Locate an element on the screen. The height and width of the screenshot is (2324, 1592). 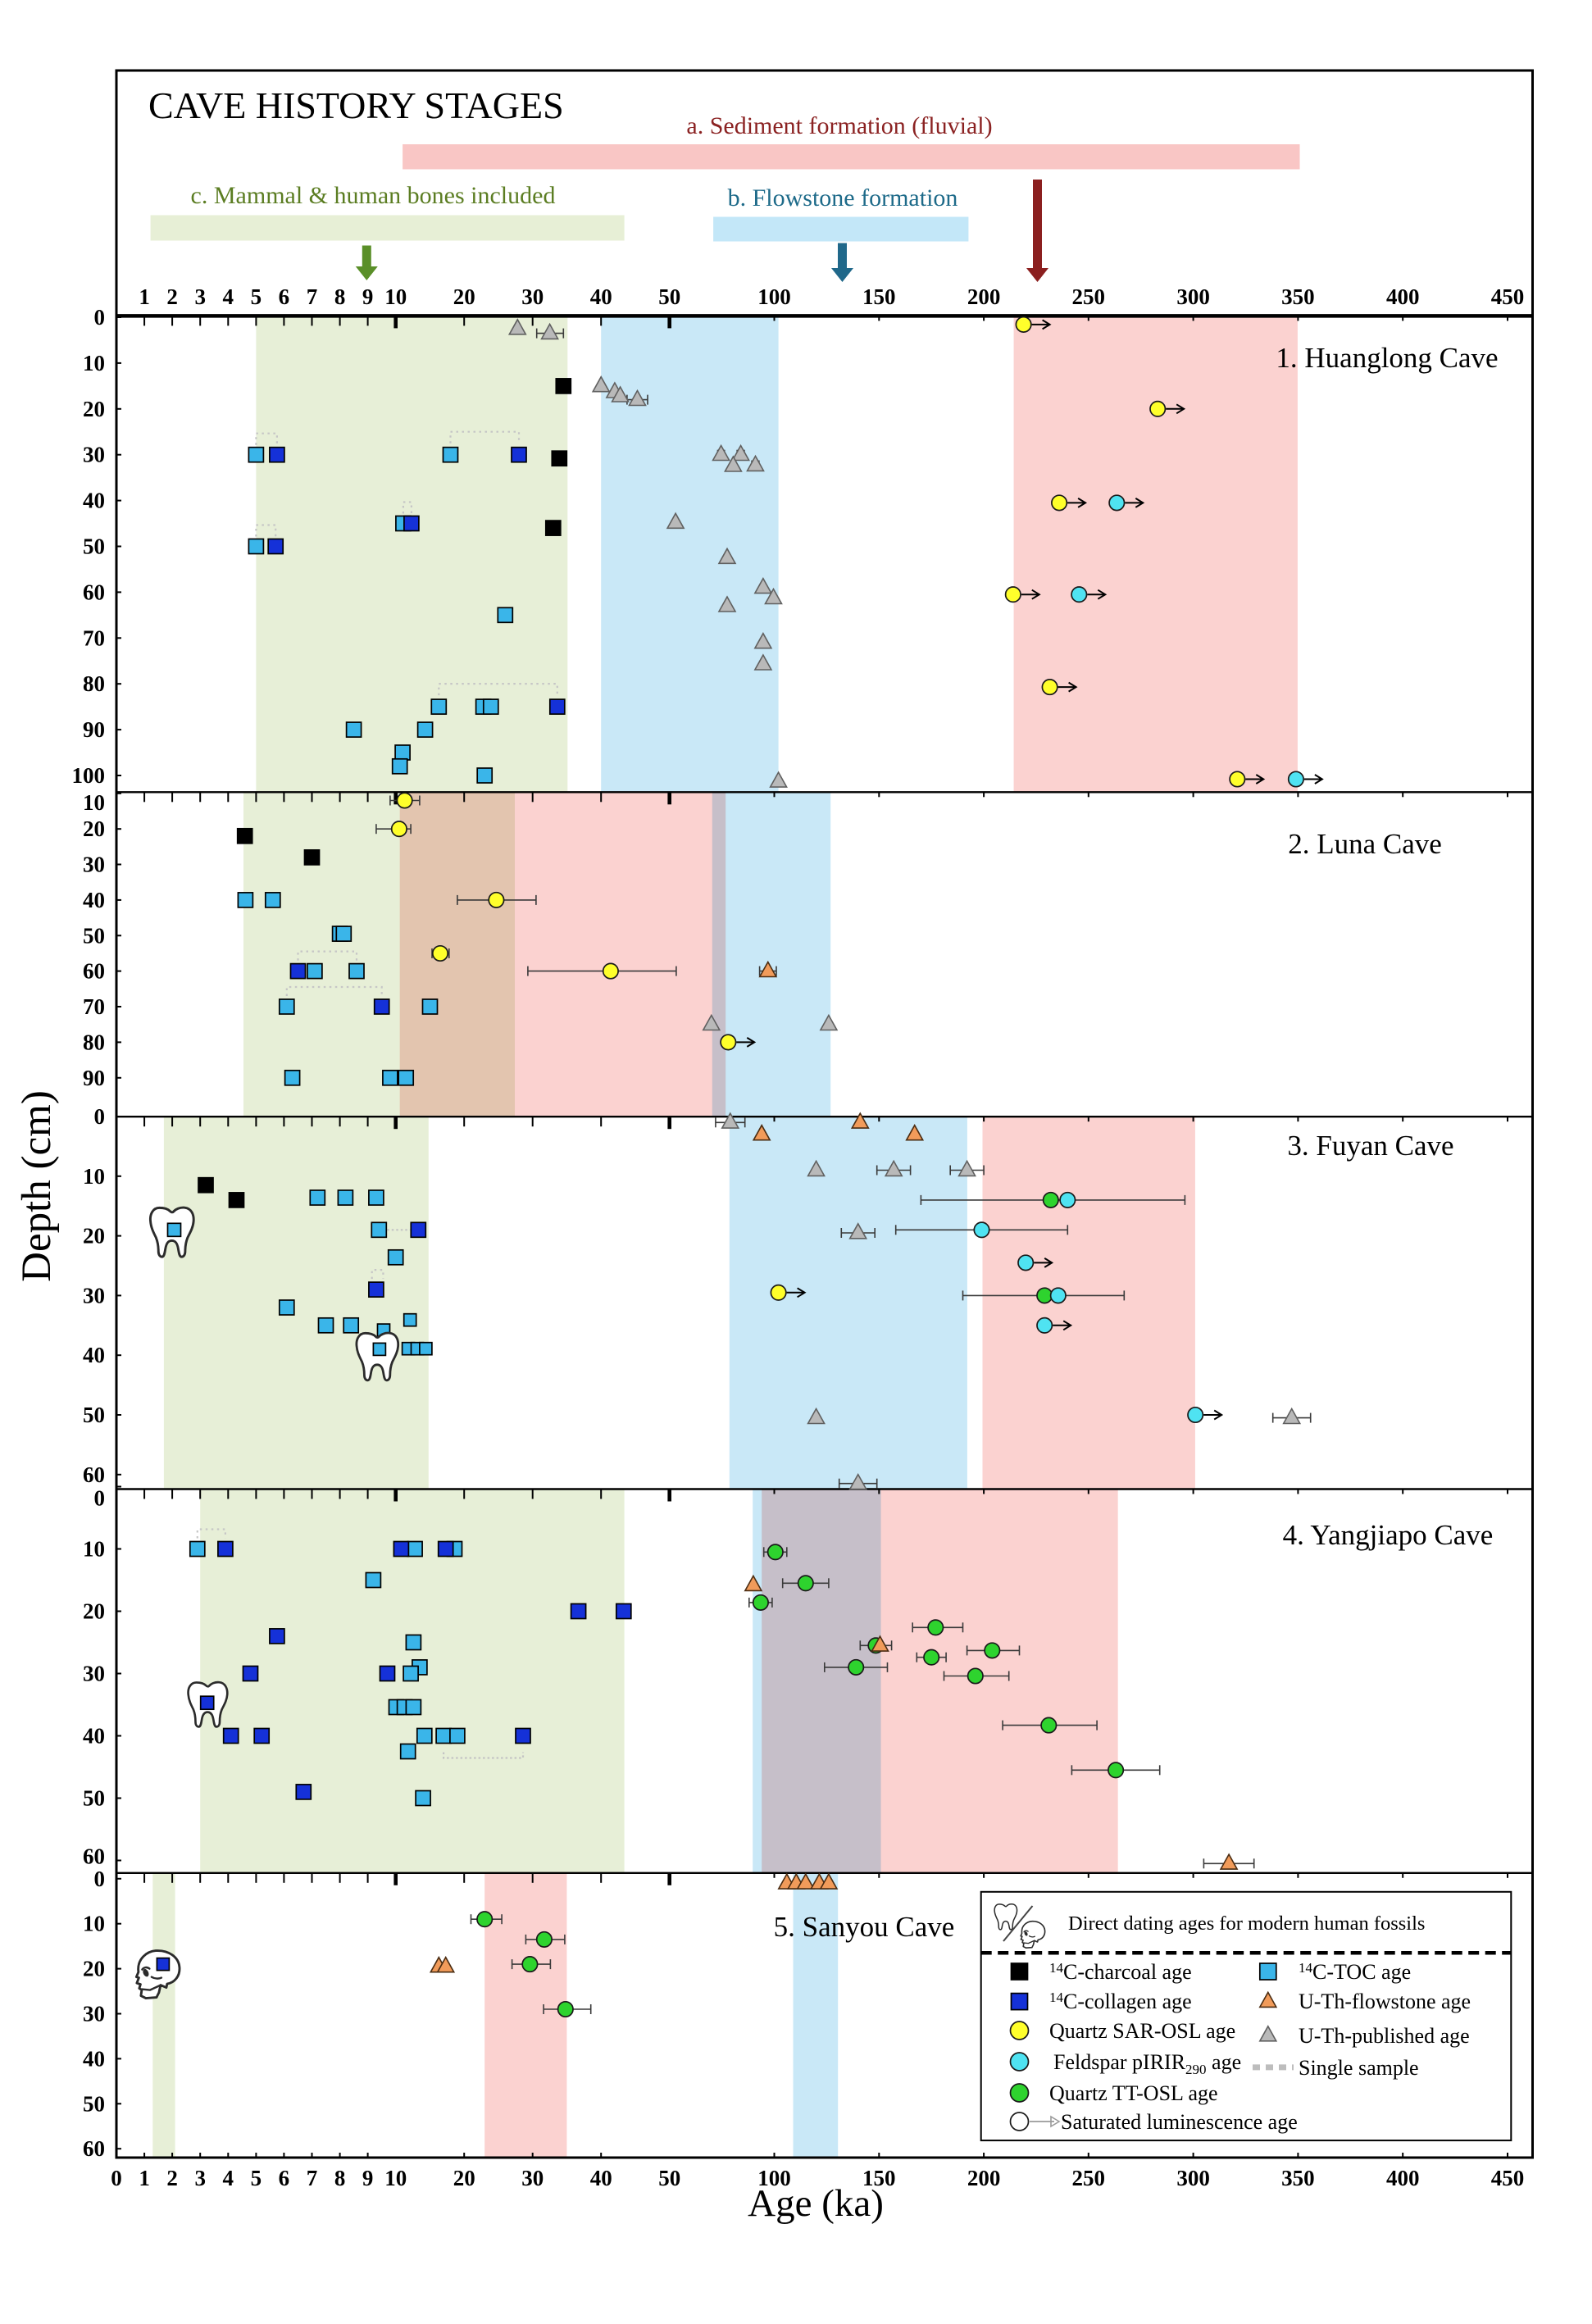
svg-text: Age (ka) is located at coordinates (816, 2203).